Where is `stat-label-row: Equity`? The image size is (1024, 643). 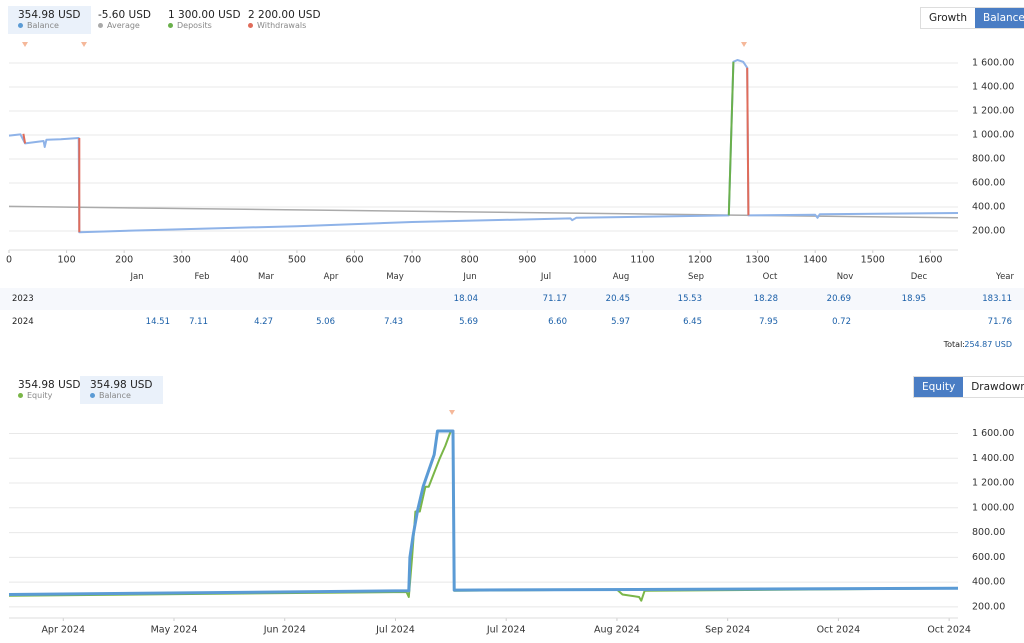
stat-label-row: Equity is located at coordinates (49, 395).